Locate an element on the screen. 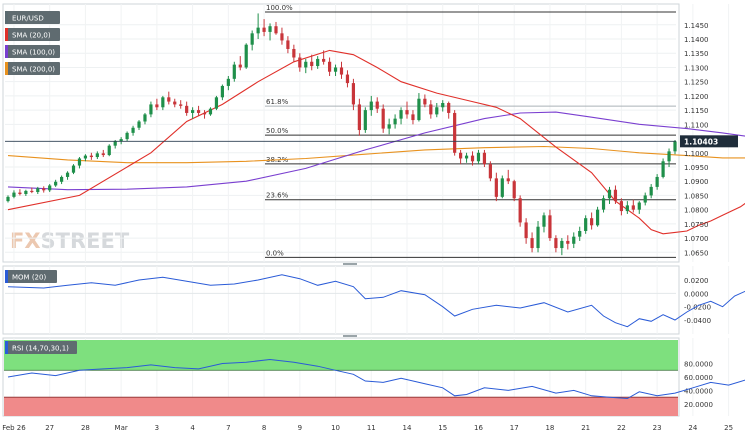  price-tick-label: 1.1100 is located at coordinates (696, 125).